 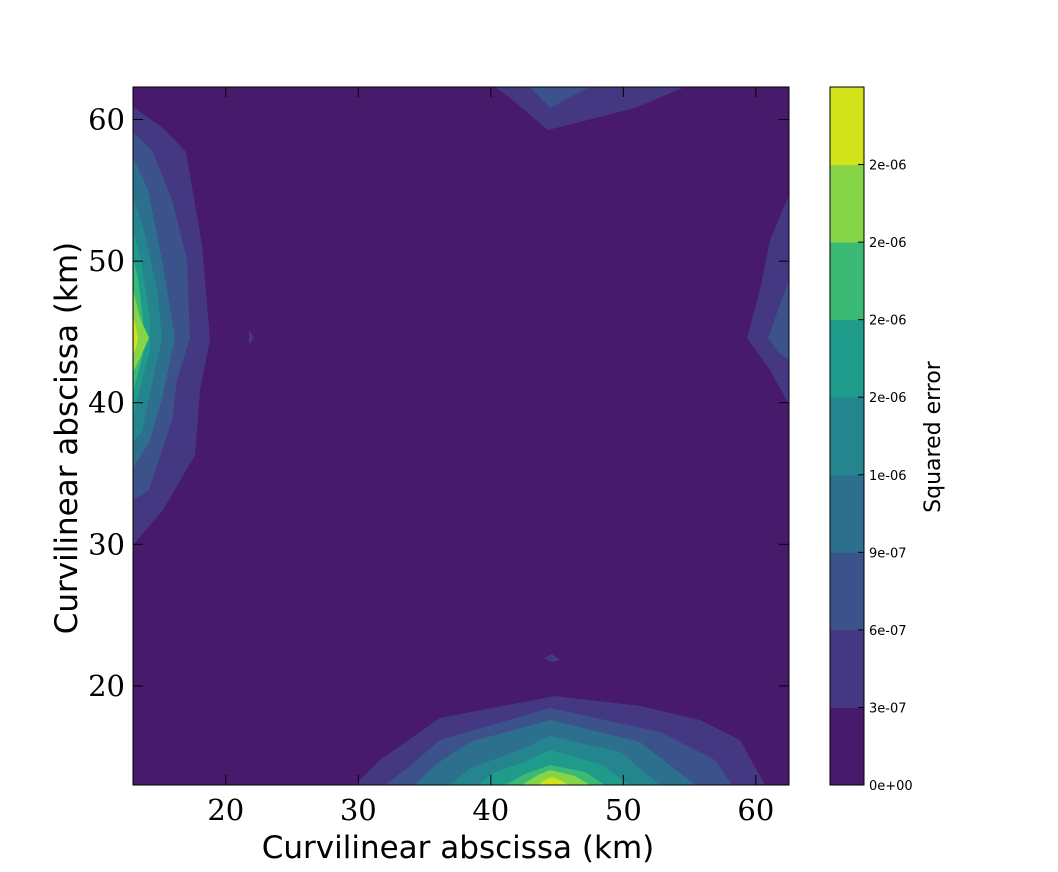 I want to click on colorbar-tick-label: 0e+00, so click(x=891, y=786).